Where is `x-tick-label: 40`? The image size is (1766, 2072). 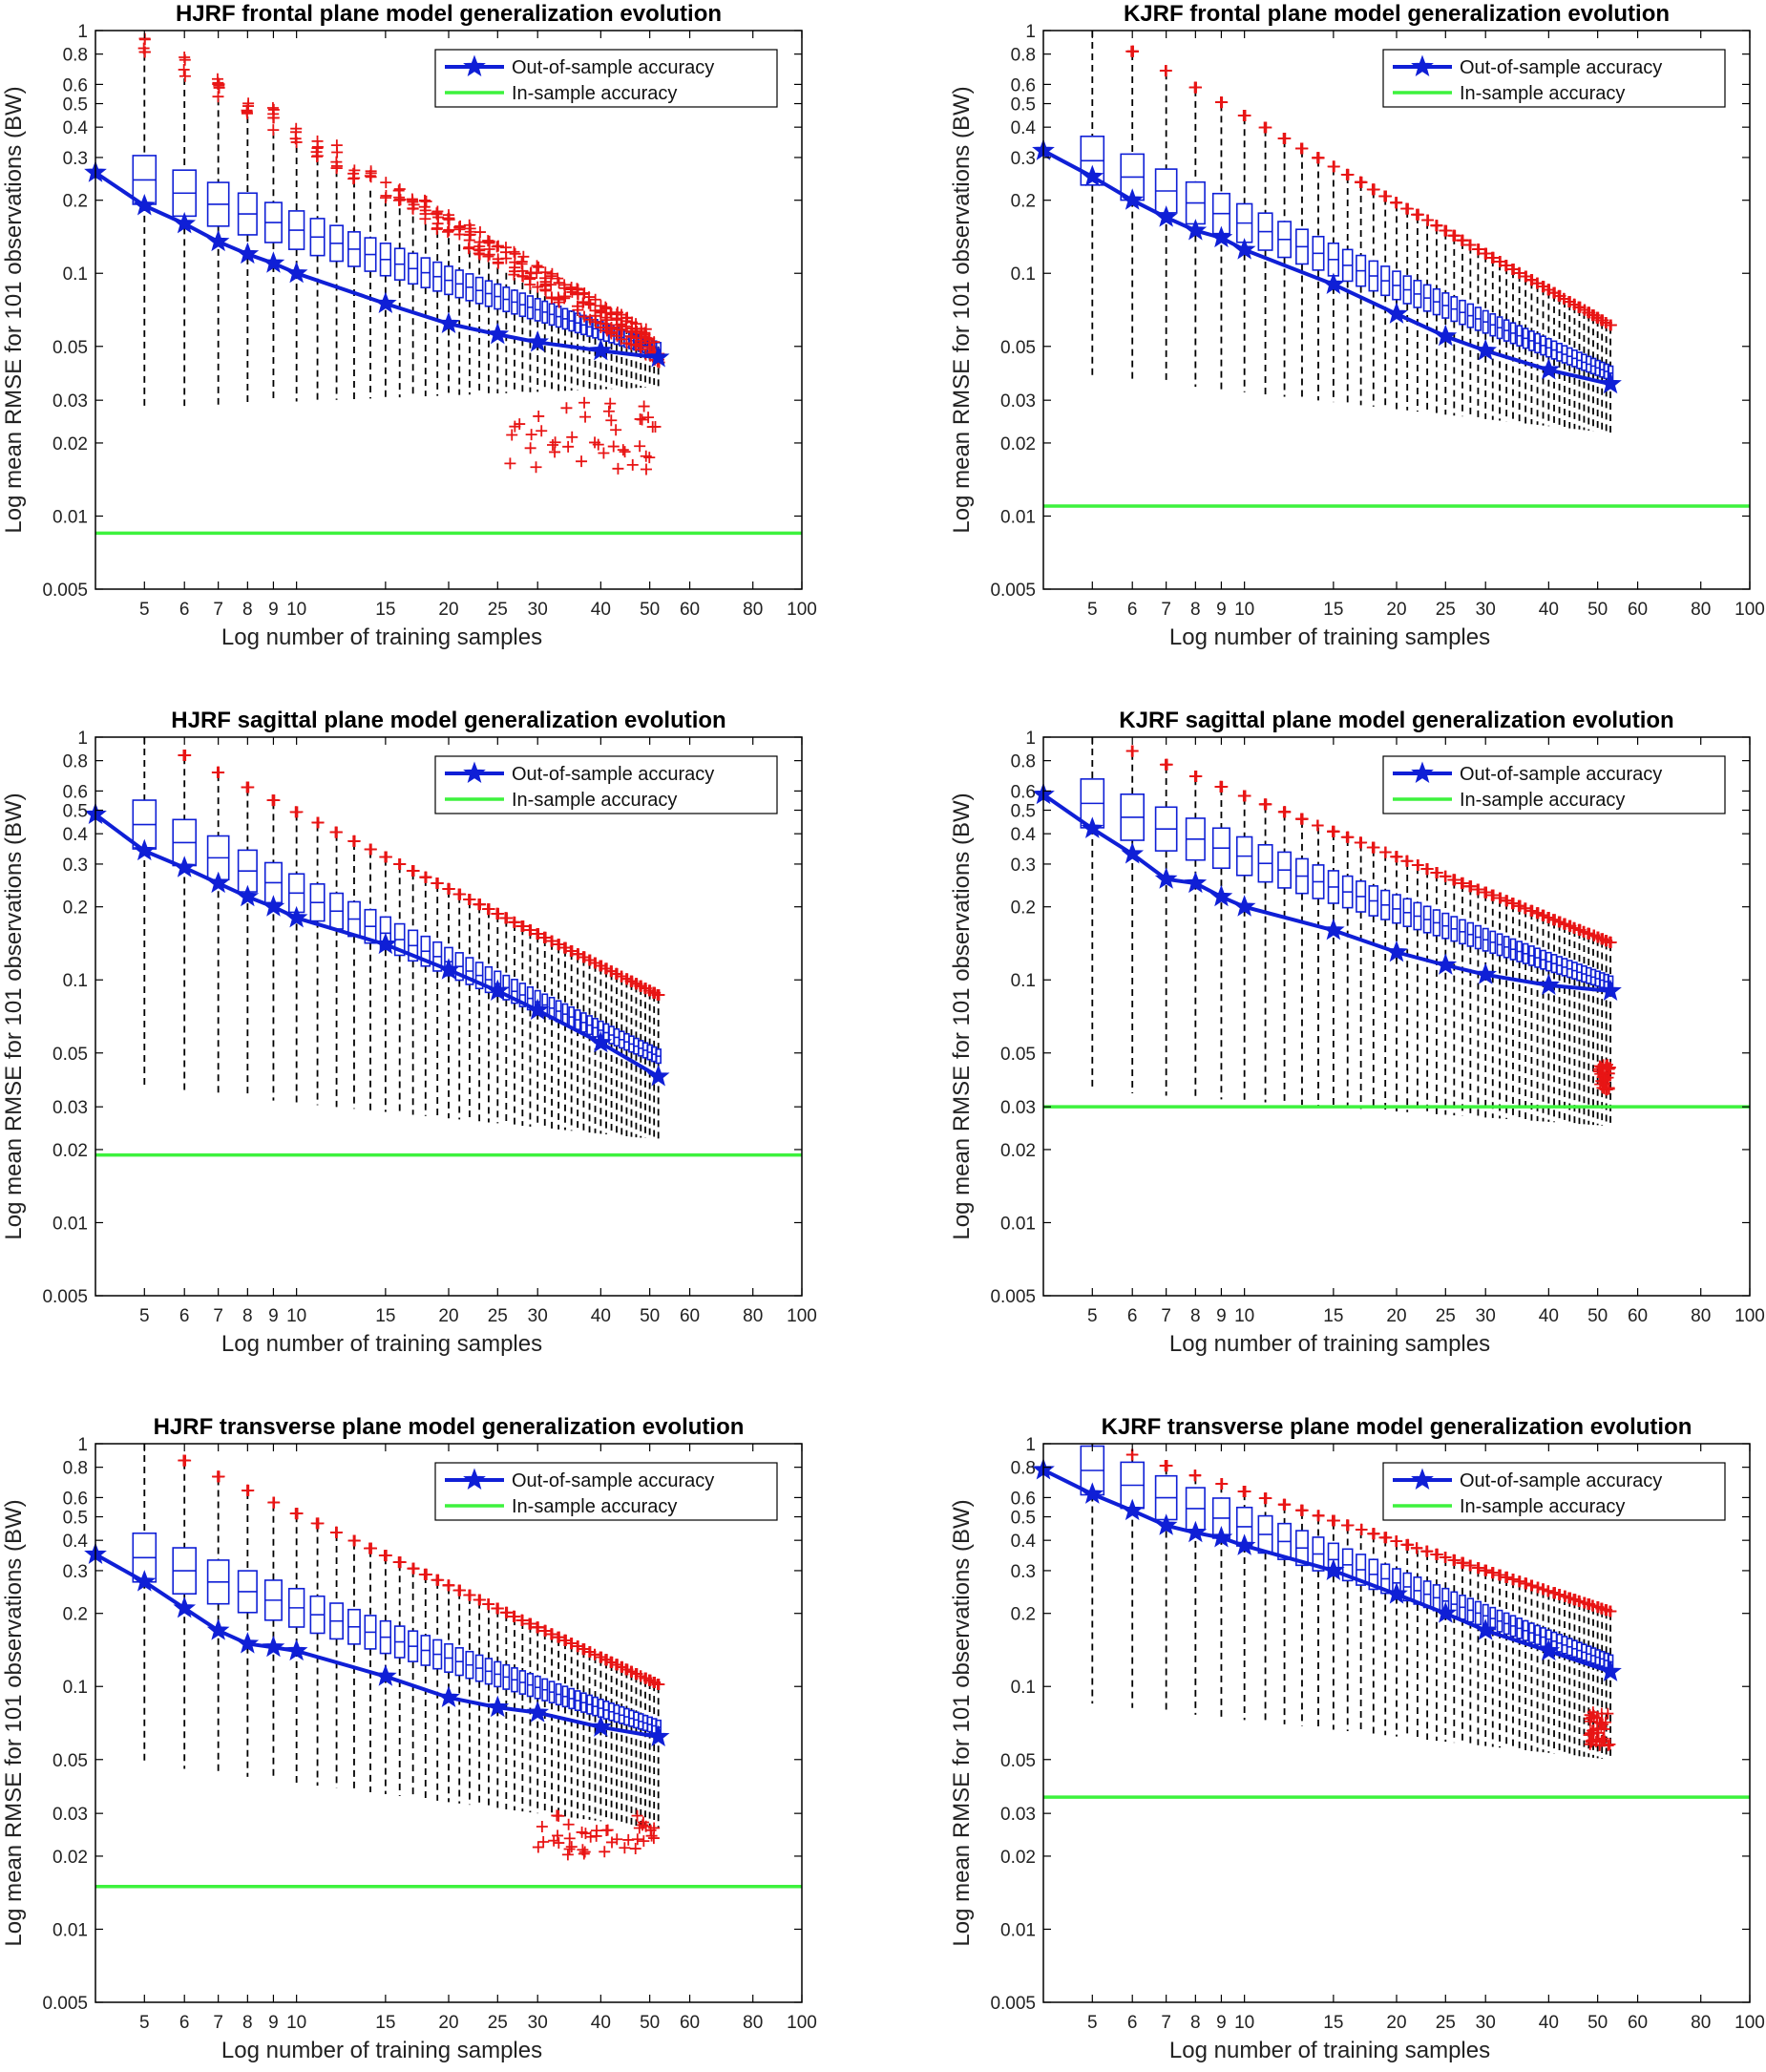 x-tick-label: 40 is located at coordinates (1549, 1316).